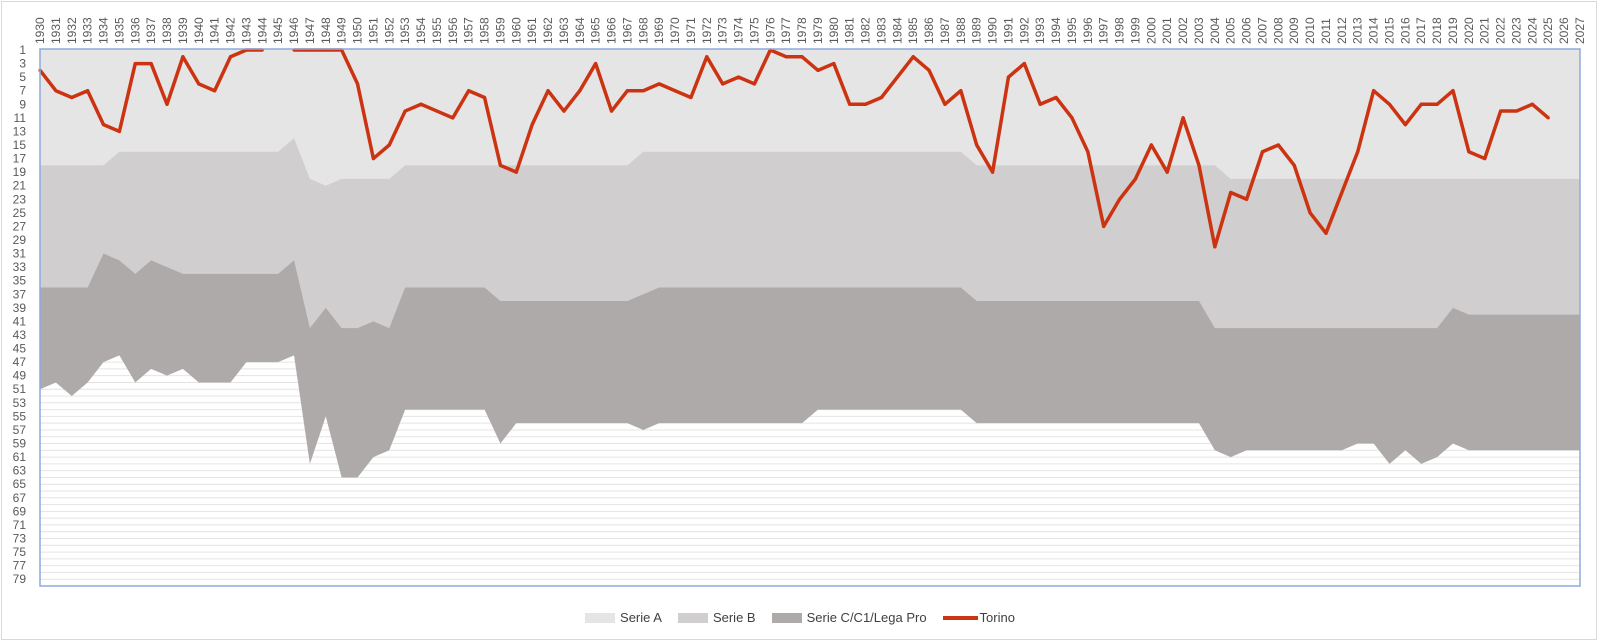 The image size is (1600, 643). What do you see at coordinates (20, 186) in the screenshot?
I see `y-tick-label: 21` at bounding box center [20, 186].